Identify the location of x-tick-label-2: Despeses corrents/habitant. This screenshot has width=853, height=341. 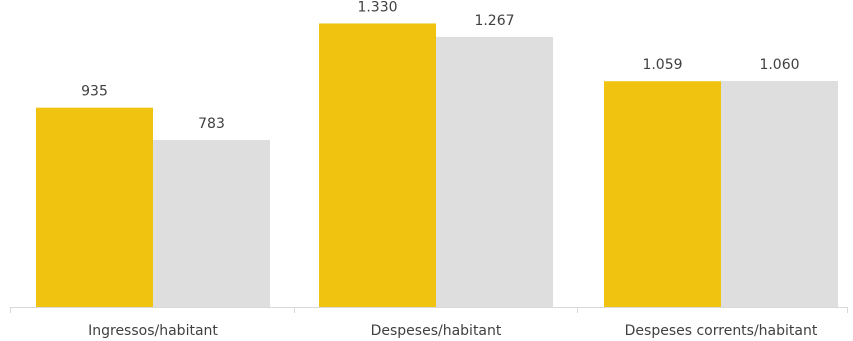
(721, 331).